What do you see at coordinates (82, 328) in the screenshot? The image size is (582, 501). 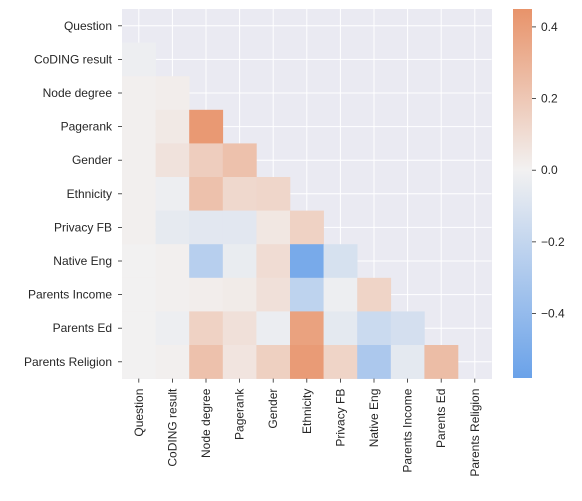 I see `row-label: Parents Ed` at bounding box center [82, 328].